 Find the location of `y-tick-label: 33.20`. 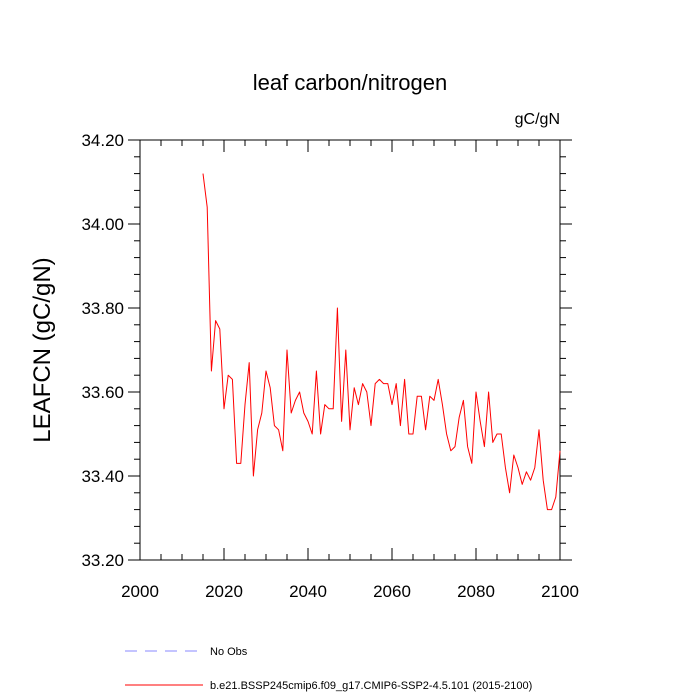

y-tick-label: 33.20 is located at coordinates (102, 560).